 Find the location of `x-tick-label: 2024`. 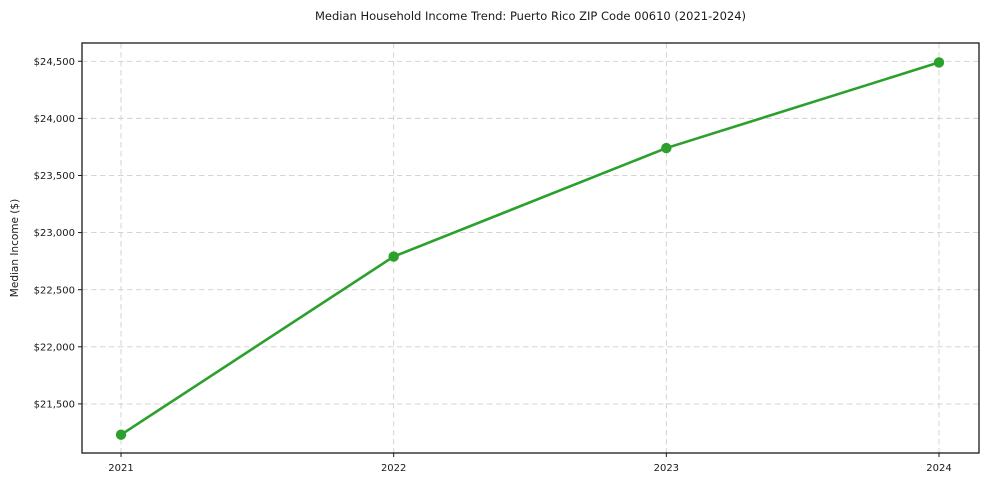

x-tick-label: 2024 is located at coordinates (938, 468).